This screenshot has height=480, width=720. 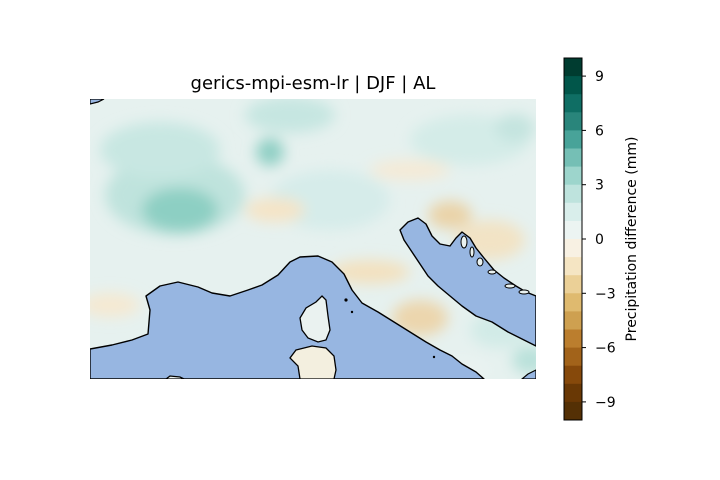 What do you see at coordinates (313, 83) in the screenshot?
I see `map-title: gerics-mpi-esm-lr | DJF | AL` at bounding box center [313, 83].